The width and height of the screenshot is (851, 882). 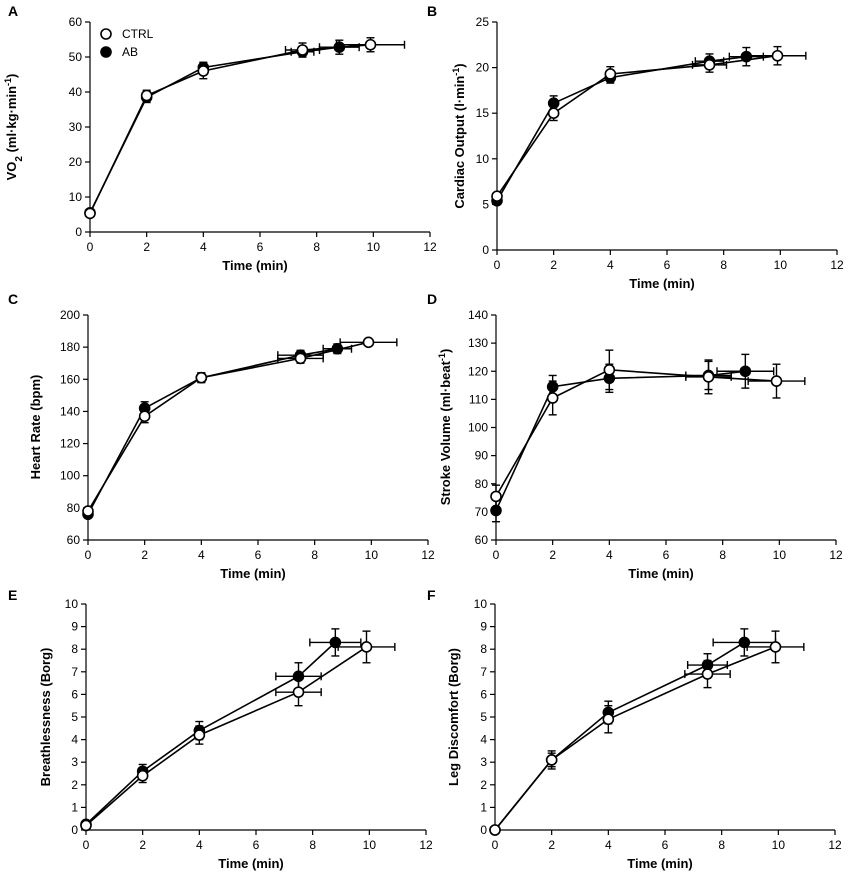 I want to click on y-axis-title: Stroke Volume (ml·beat-1), so click(x=445, y=427).